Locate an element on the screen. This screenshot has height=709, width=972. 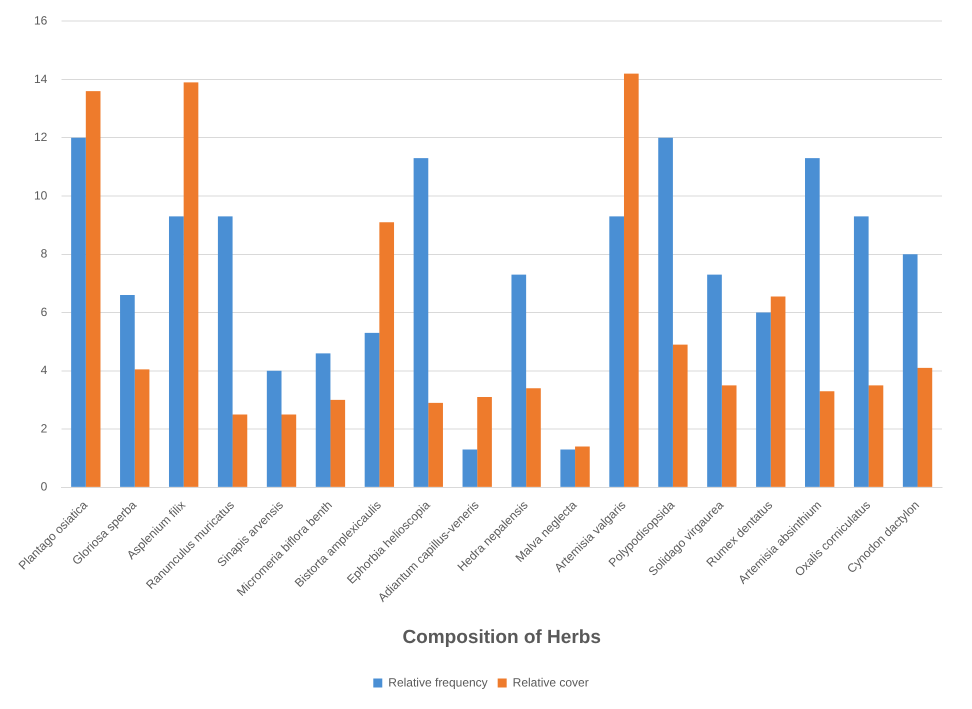
y-tick-label: 2 is located at coordinates (44, 428).